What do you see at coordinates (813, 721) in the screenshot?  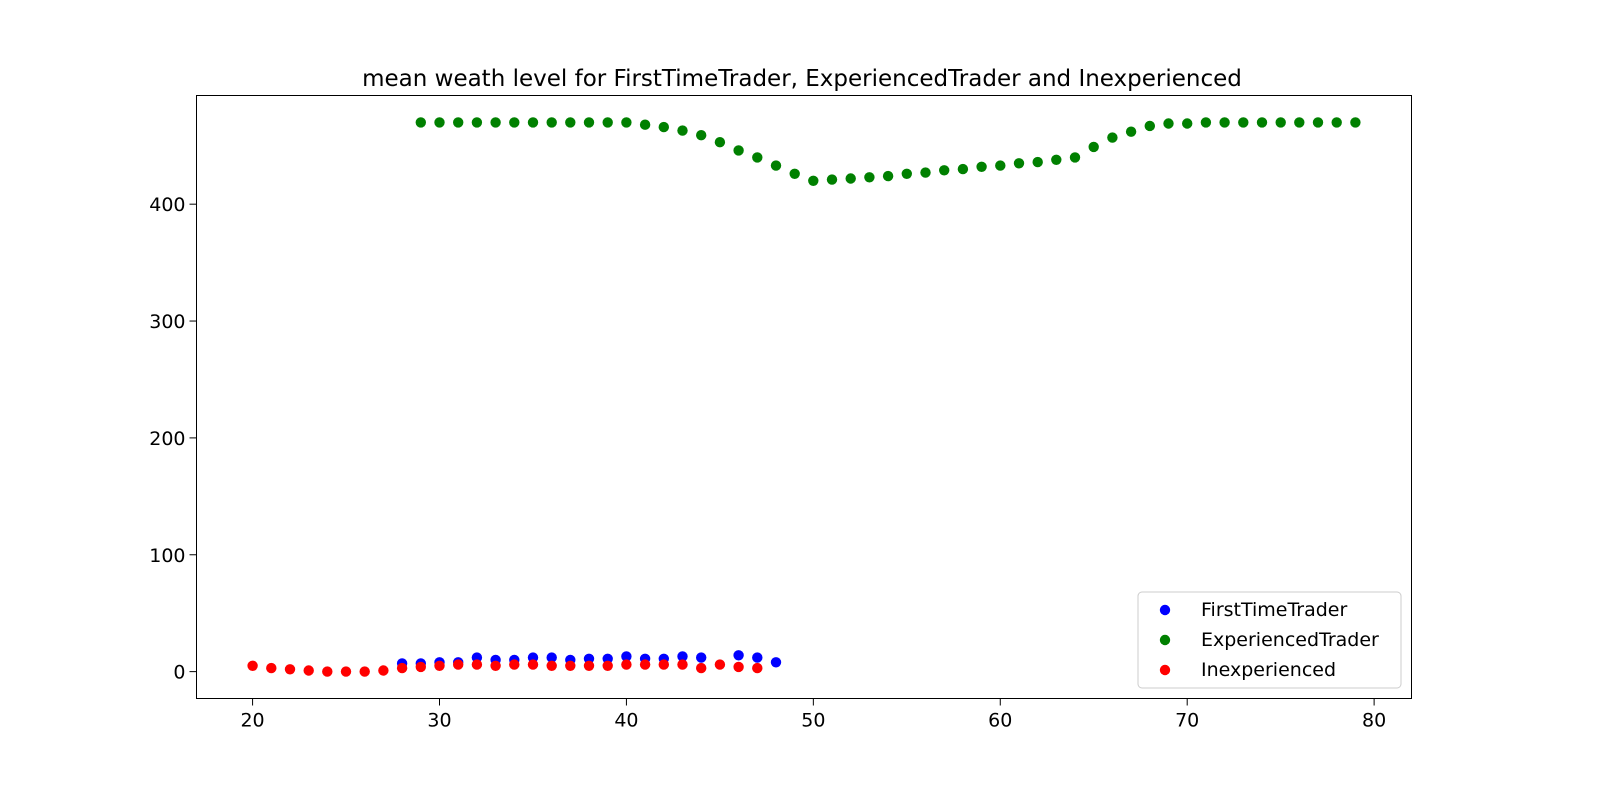 I see `x-tick-label-3: 50` at bounding box center [813, 721].